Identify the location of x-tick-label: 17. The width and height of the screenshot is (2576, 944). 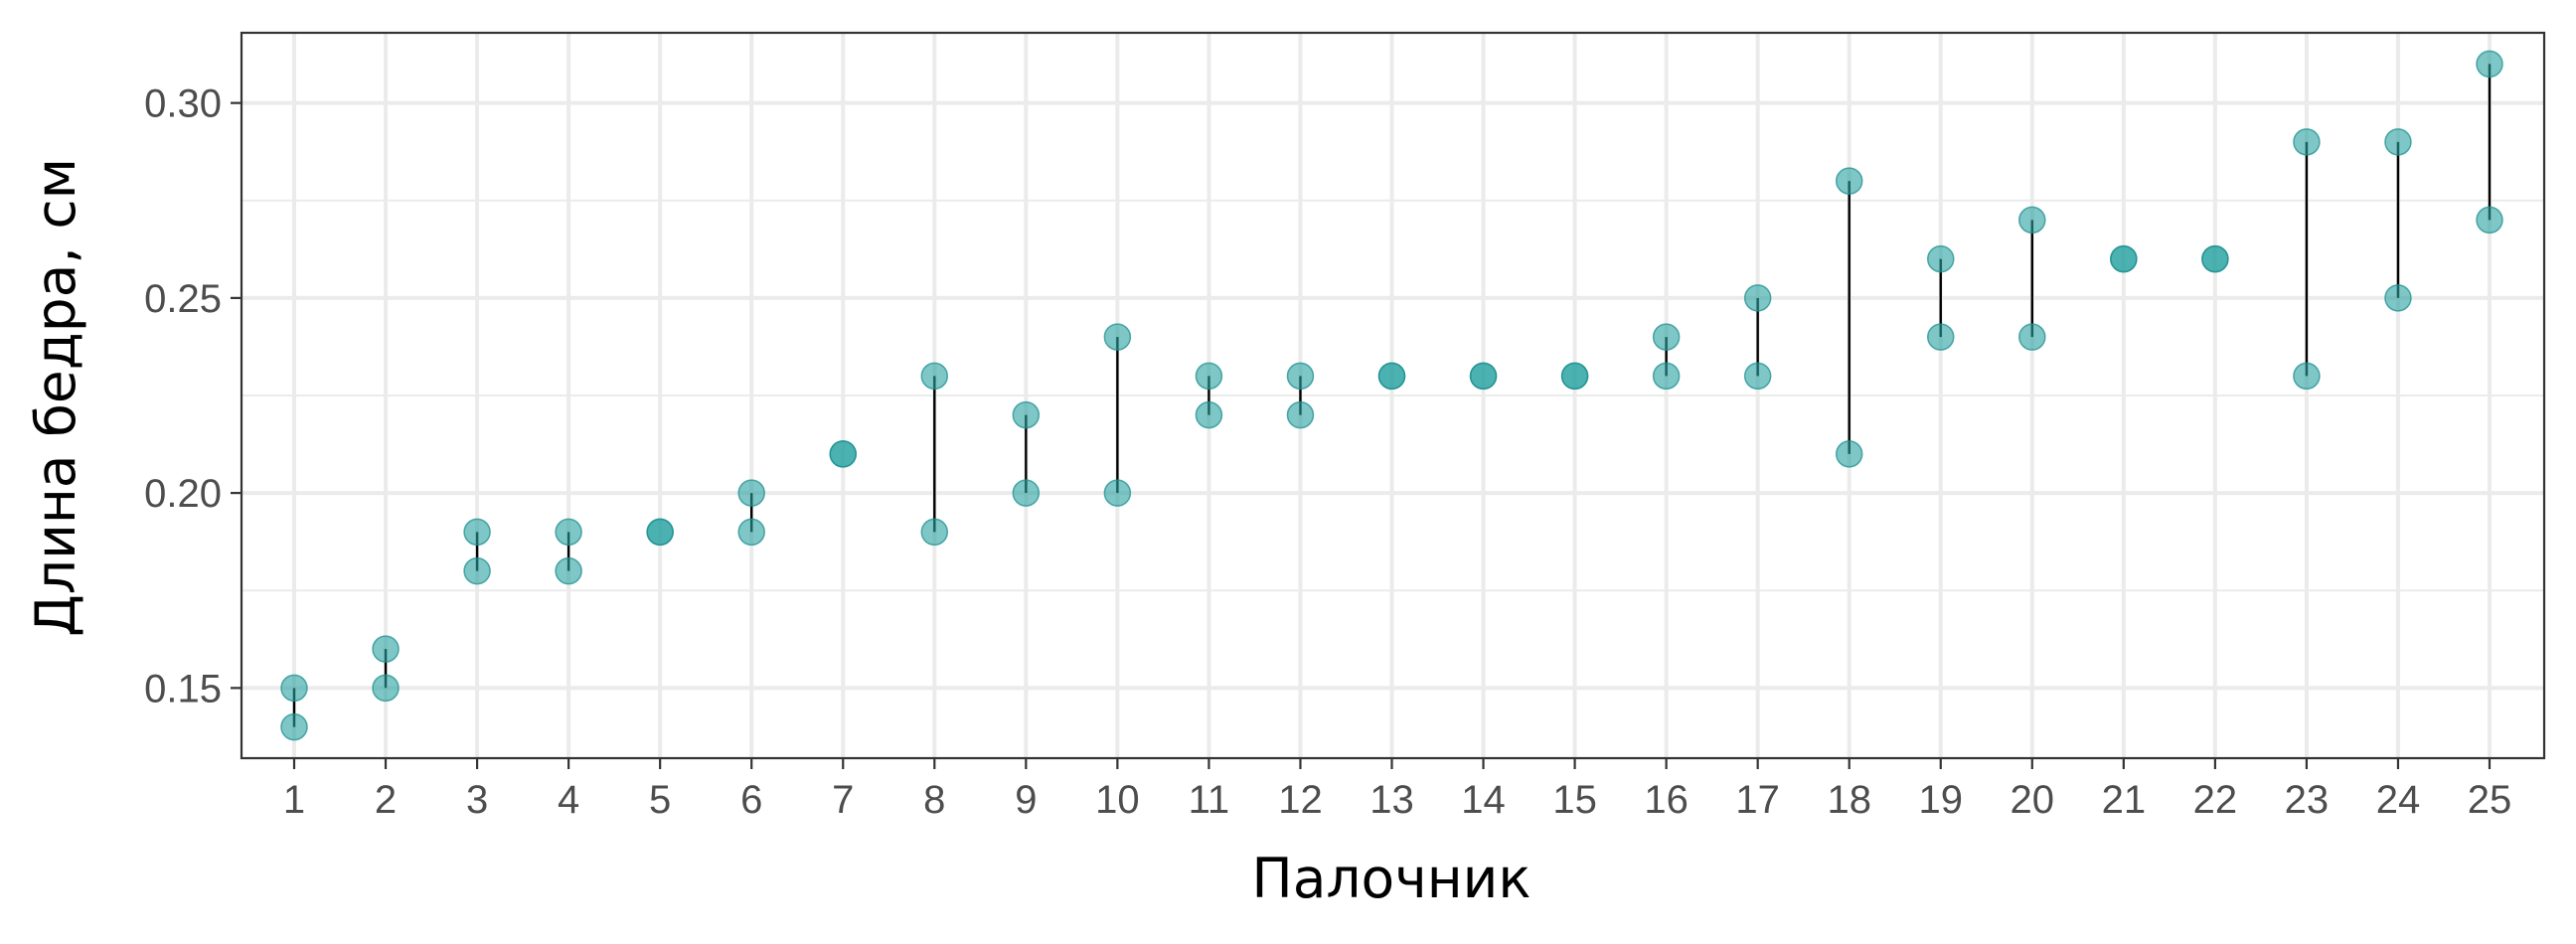
(1757, 800).